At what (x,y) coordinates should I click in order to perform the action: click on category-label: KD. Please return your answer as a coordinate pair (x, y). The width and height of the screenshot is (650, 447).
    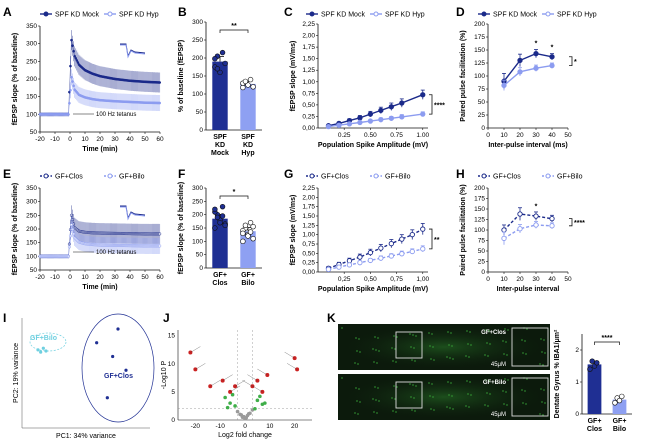
    Looking at the image, I should click on (220, 145).